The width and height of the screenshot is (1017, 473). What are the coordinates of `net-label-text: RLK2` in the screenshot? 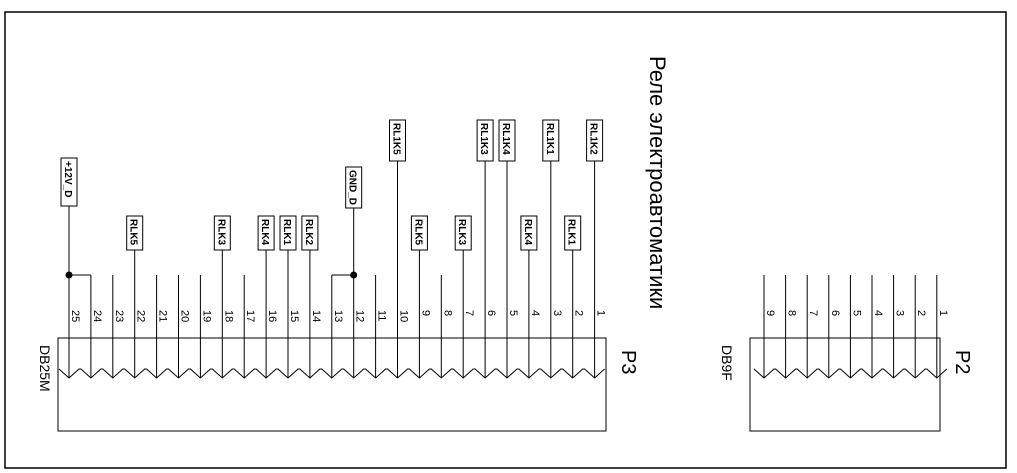 It's located at (308, 232).